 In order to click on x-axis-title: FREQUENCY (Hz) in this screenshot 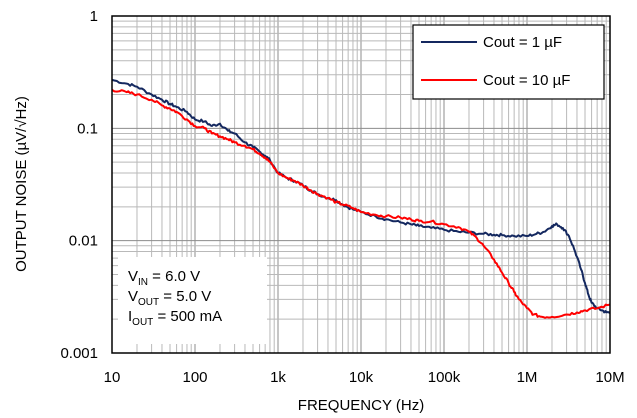, I will do `click(361, 405)`.